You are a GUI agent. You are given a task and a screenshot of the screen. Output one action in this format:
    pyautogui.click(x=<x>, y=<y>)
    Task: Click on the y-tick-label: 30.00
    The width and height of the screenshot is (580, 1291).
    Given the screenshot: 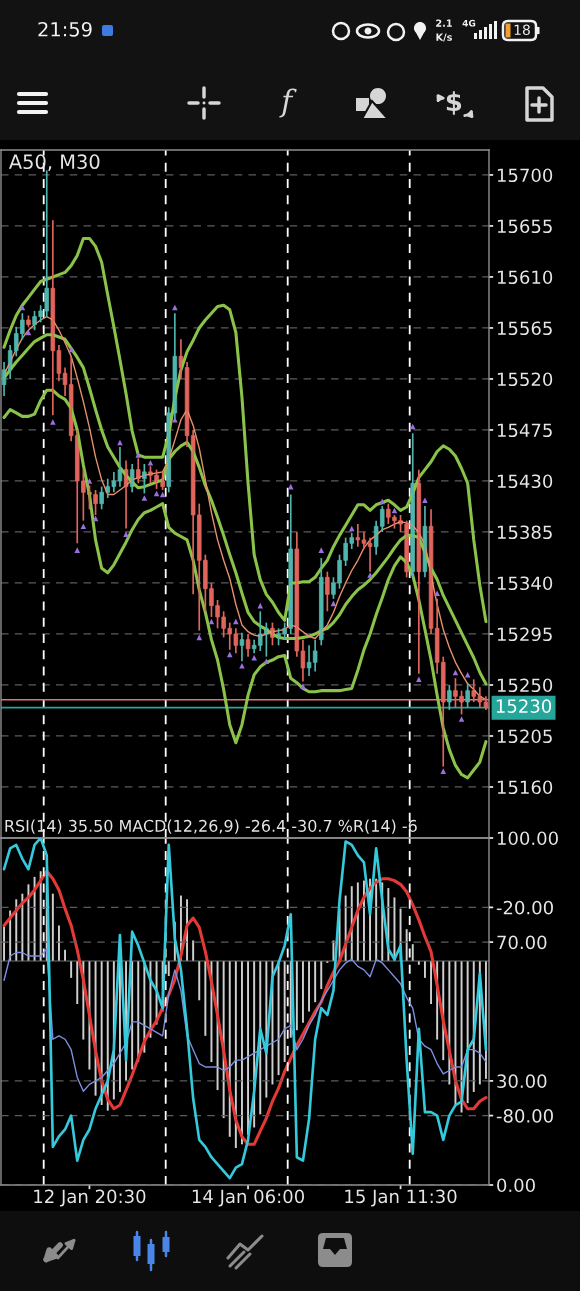 What is the action you would take?
    pyautogui.click(x=522, y=1081)
    